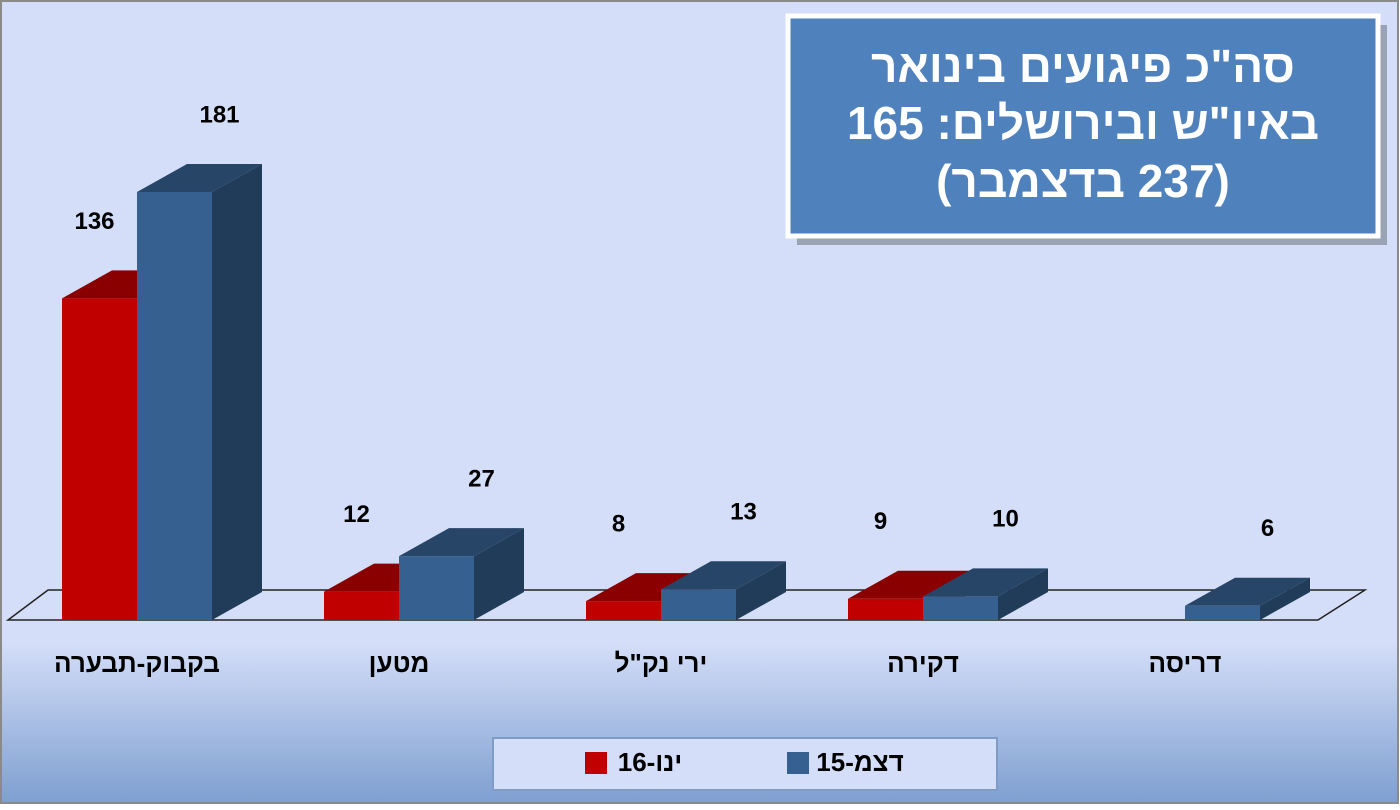  I want to click on title-line: (237 בדצמבר), so click(1083, 181).